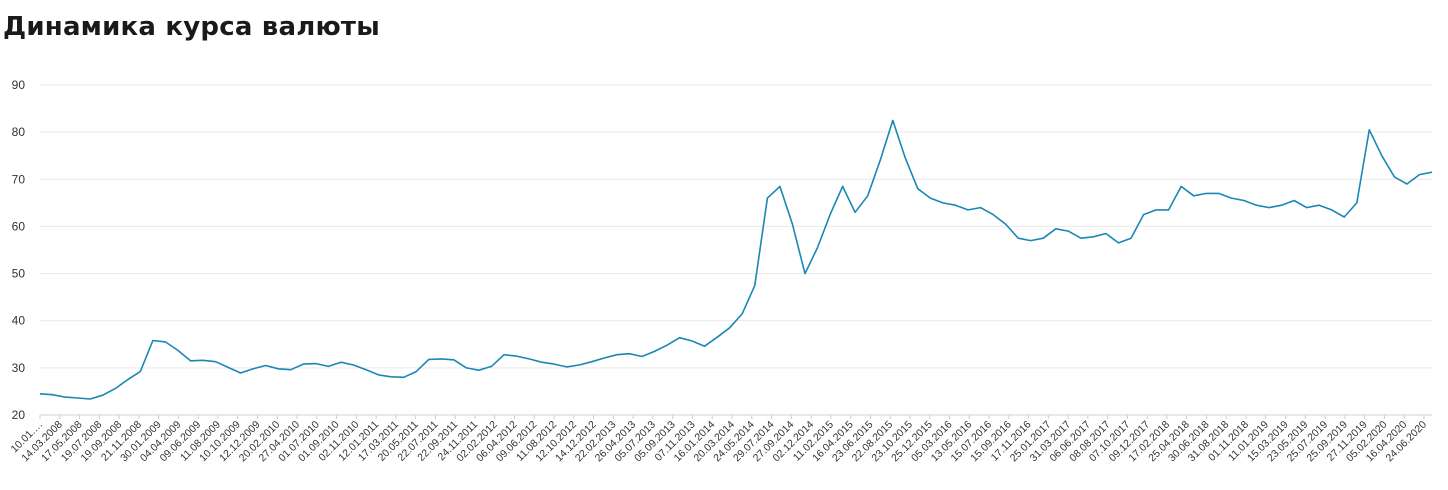  I want to click on y-tick-label: 70, so click(19, 179).